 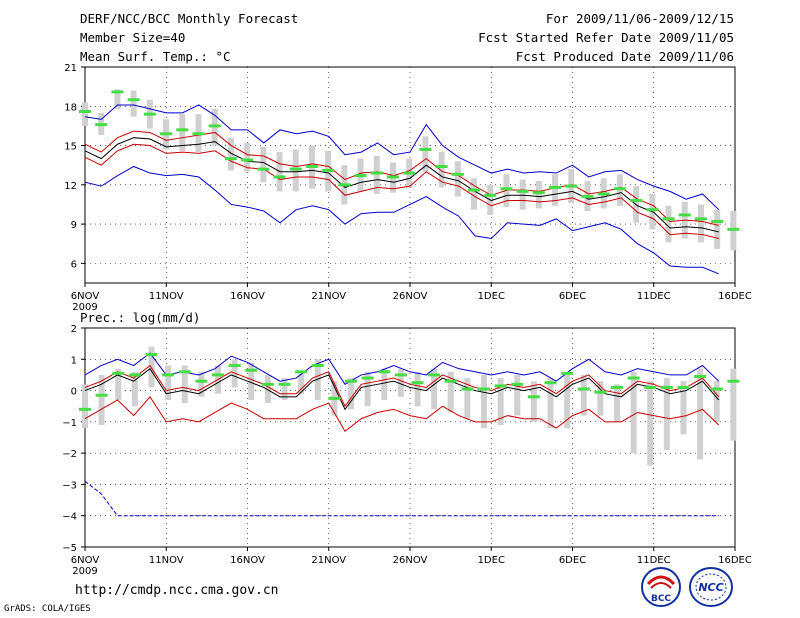 I want to click on temp-xtick-label-1: 11NOV, so click(x=166, y=296).